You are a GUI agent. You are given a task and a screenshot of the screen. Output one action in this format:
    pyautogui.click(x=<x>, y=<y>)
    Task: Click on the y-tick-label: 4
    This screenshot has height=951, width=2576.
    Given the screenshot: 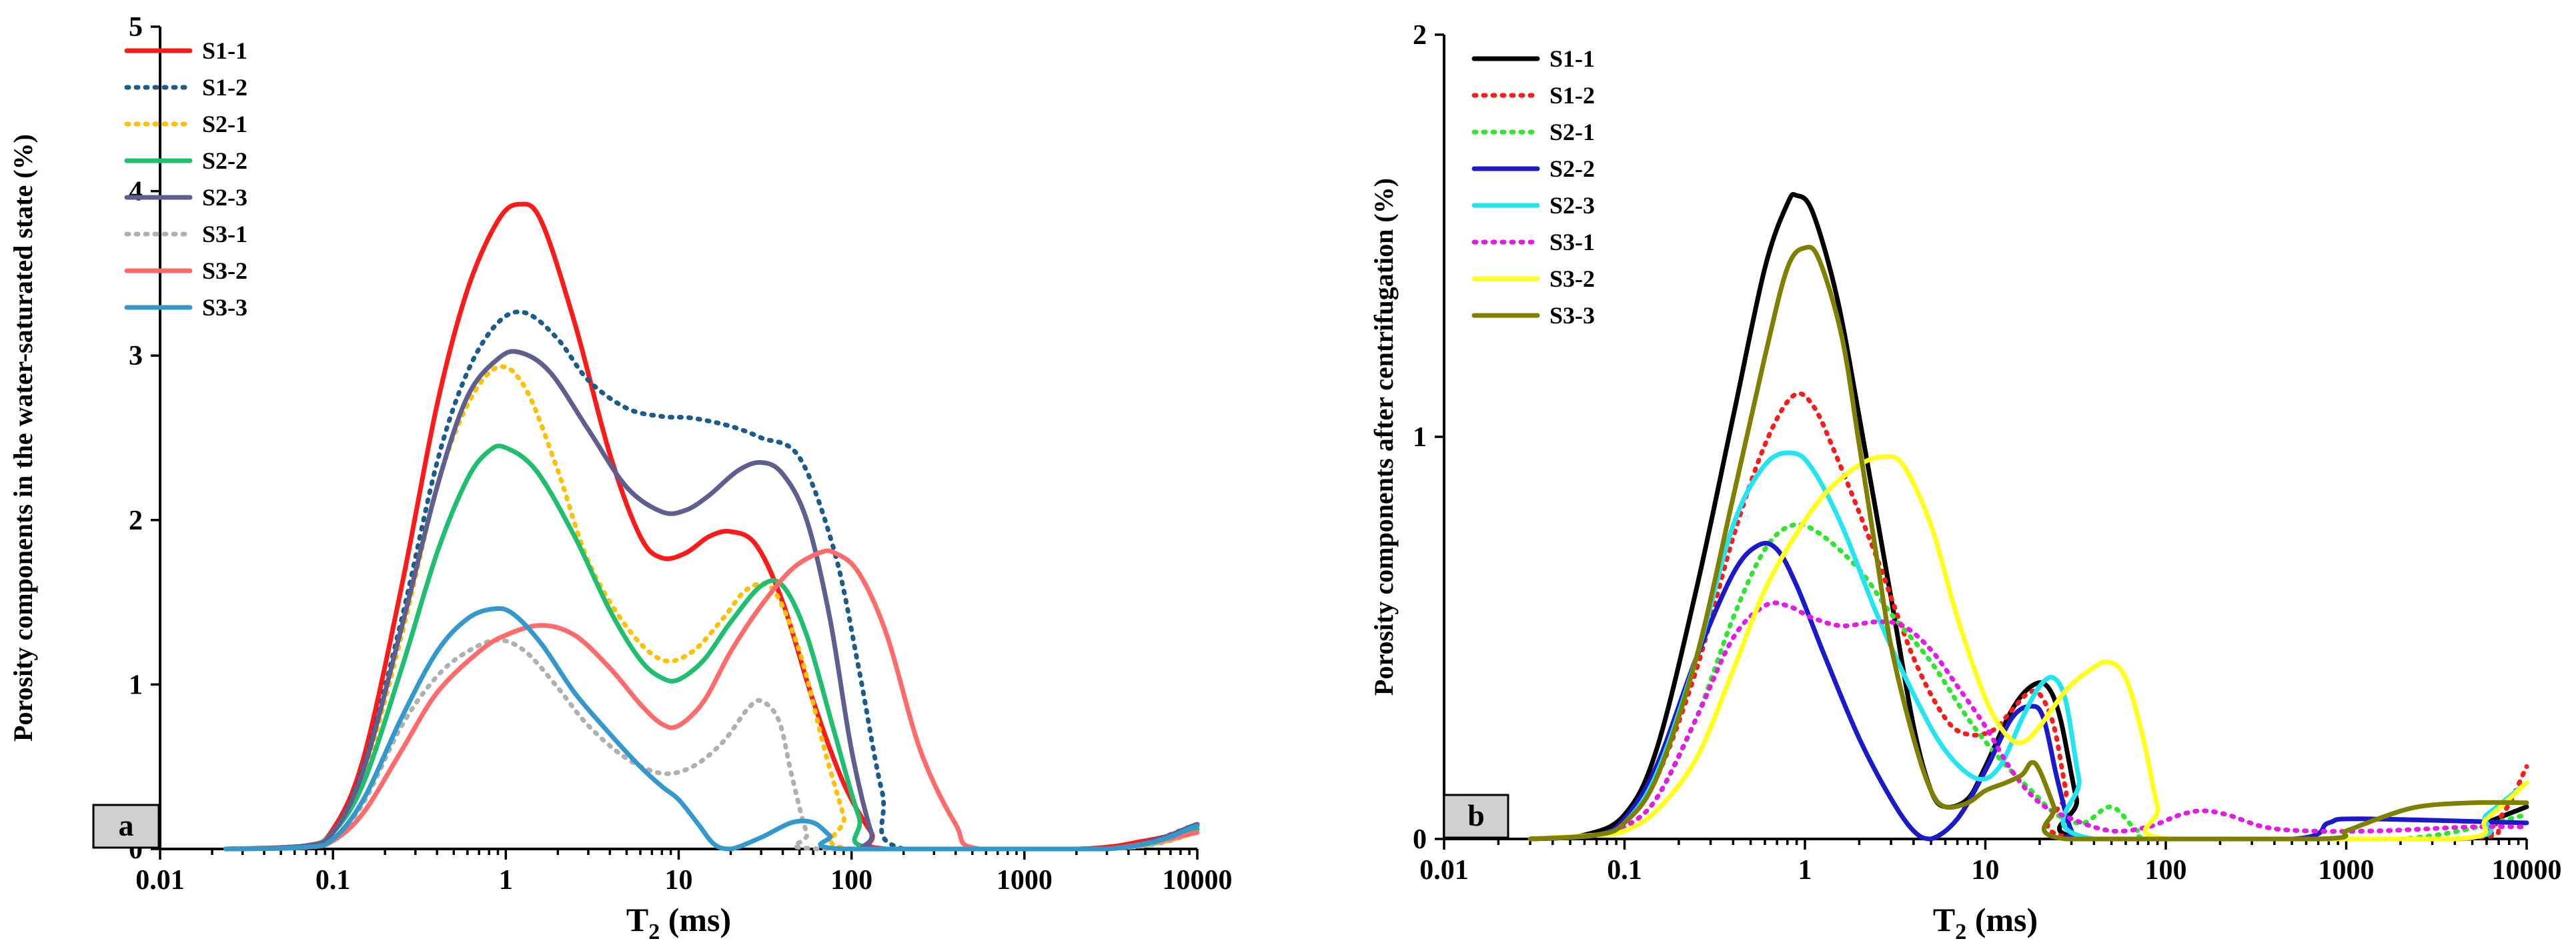 What is the action you would take?
    pyautogui.click(x=136, y=192)
    